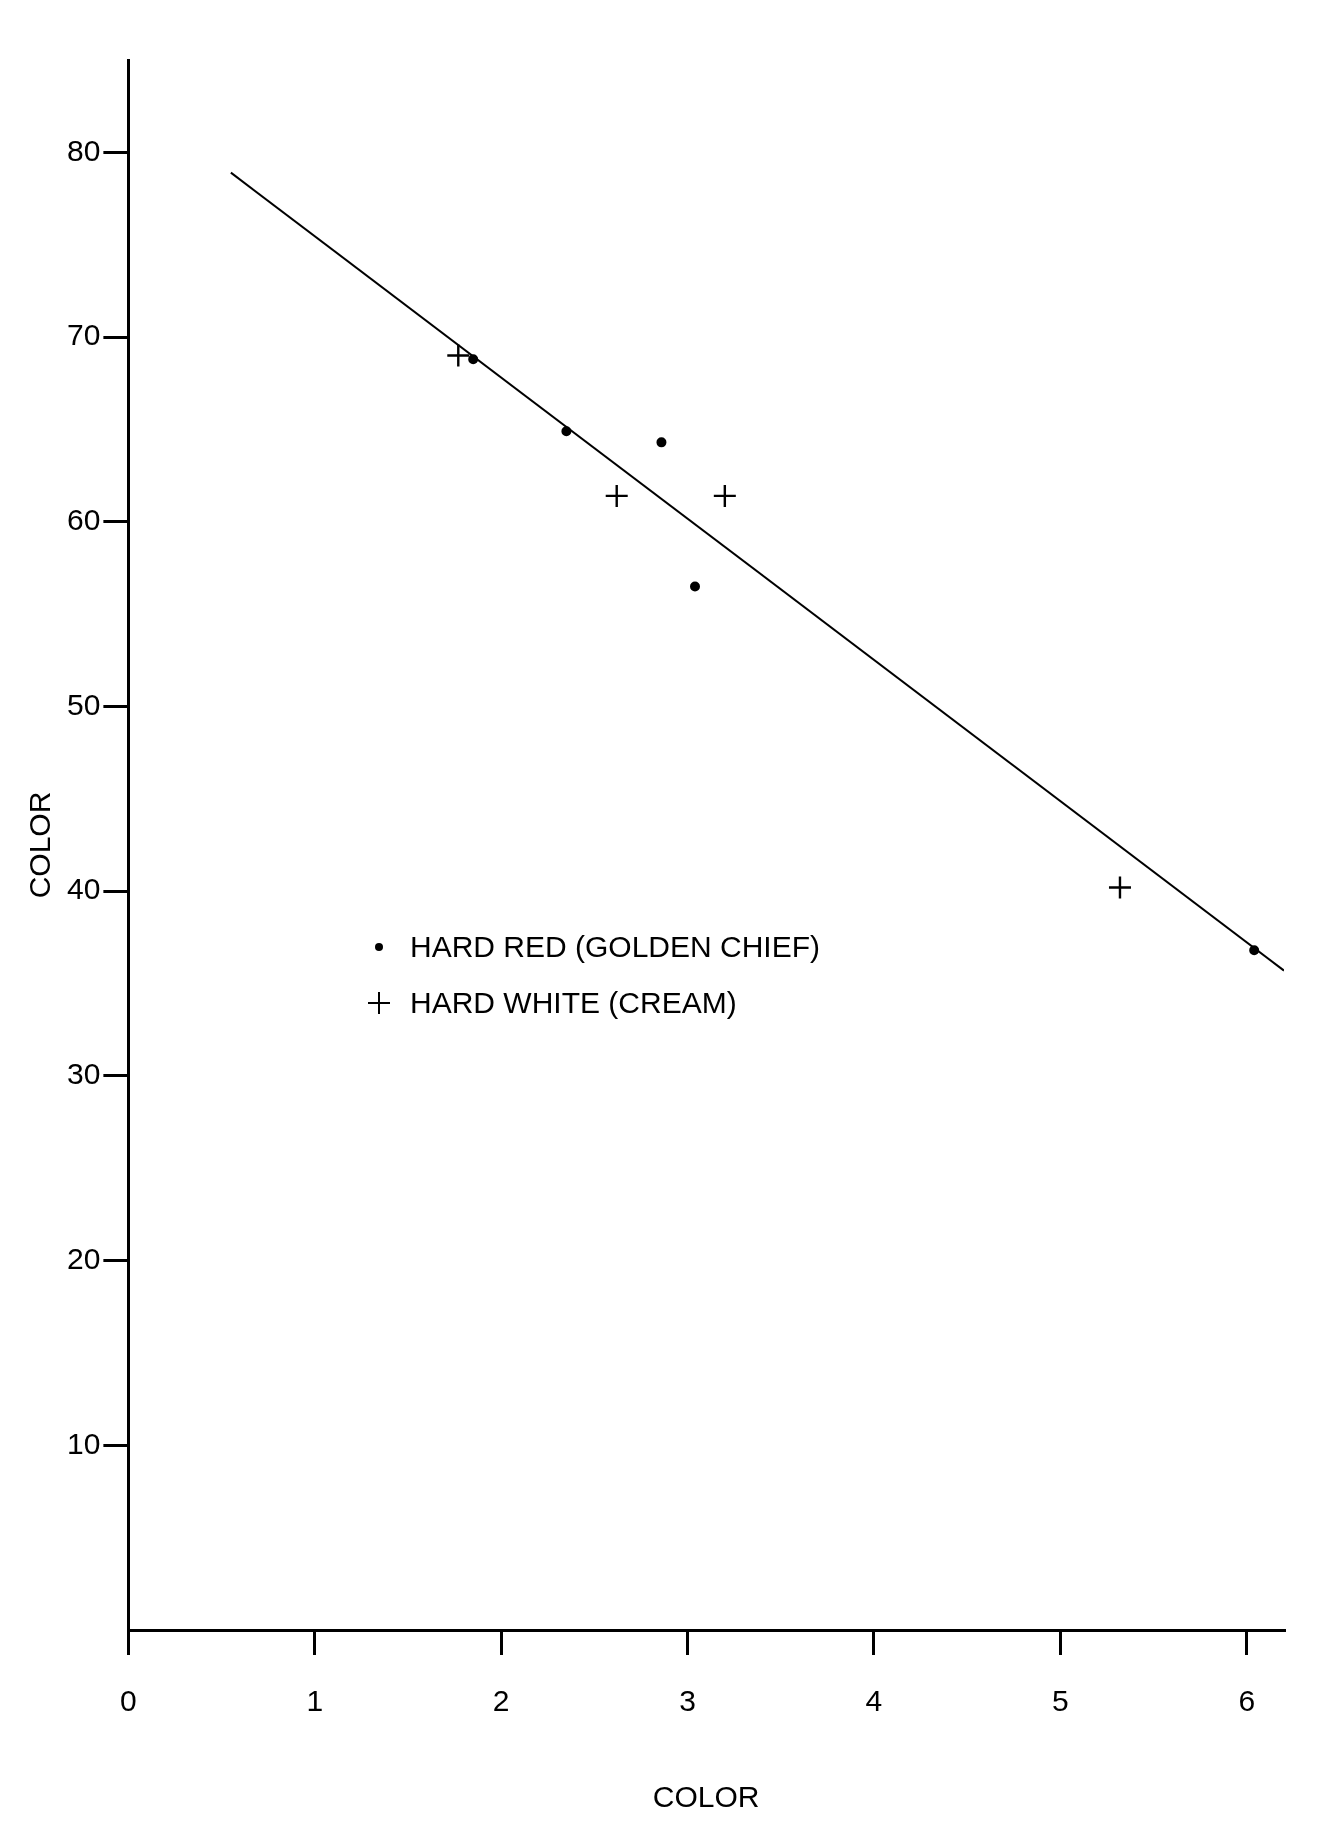  Describe the element at coordinates (83, 889) in the screenshot. I see `y-tick-label: 40` at that location.